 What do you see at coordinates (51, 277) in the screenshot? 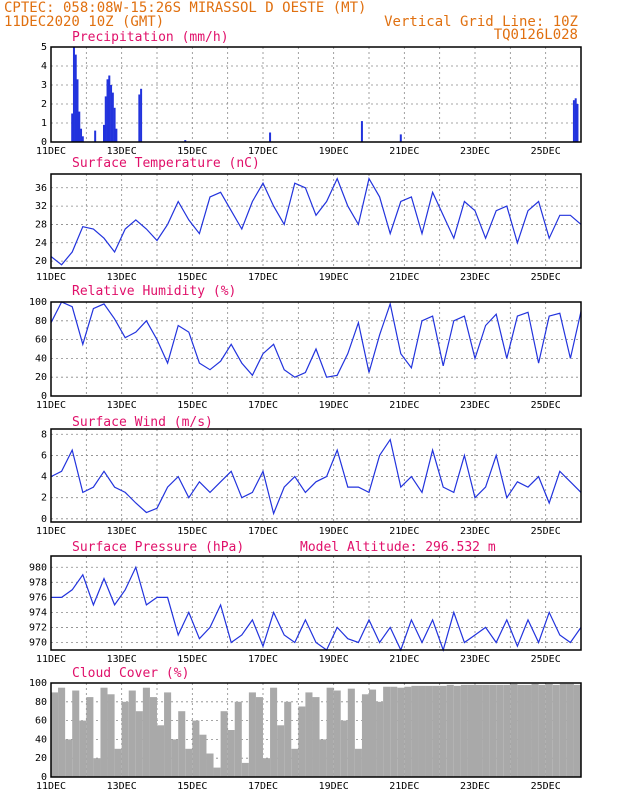
I see `x-tick-label: 11DEC` at bounding box center [51, 277].